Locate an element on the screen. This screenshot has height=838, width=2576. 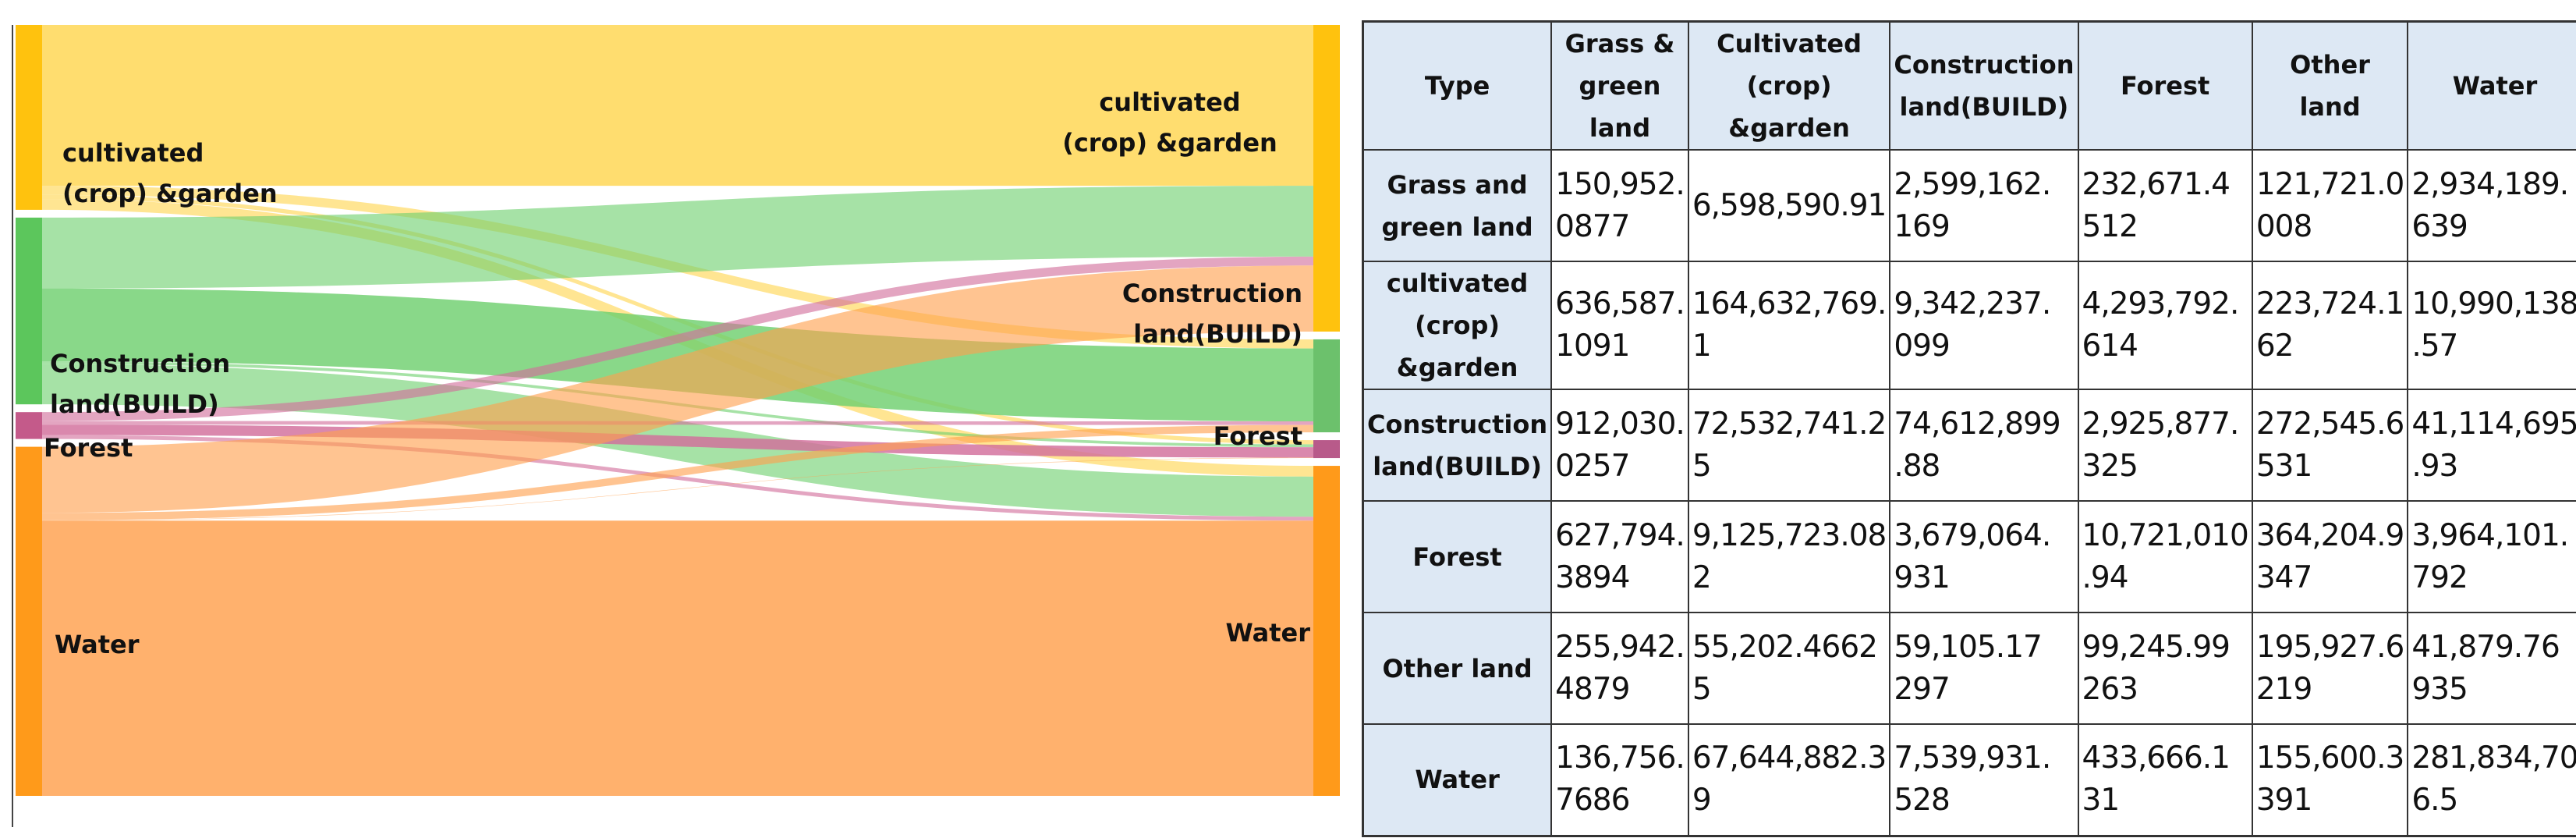
table-cell: 912,030. 0257 is located at coordinates (1620, 446).